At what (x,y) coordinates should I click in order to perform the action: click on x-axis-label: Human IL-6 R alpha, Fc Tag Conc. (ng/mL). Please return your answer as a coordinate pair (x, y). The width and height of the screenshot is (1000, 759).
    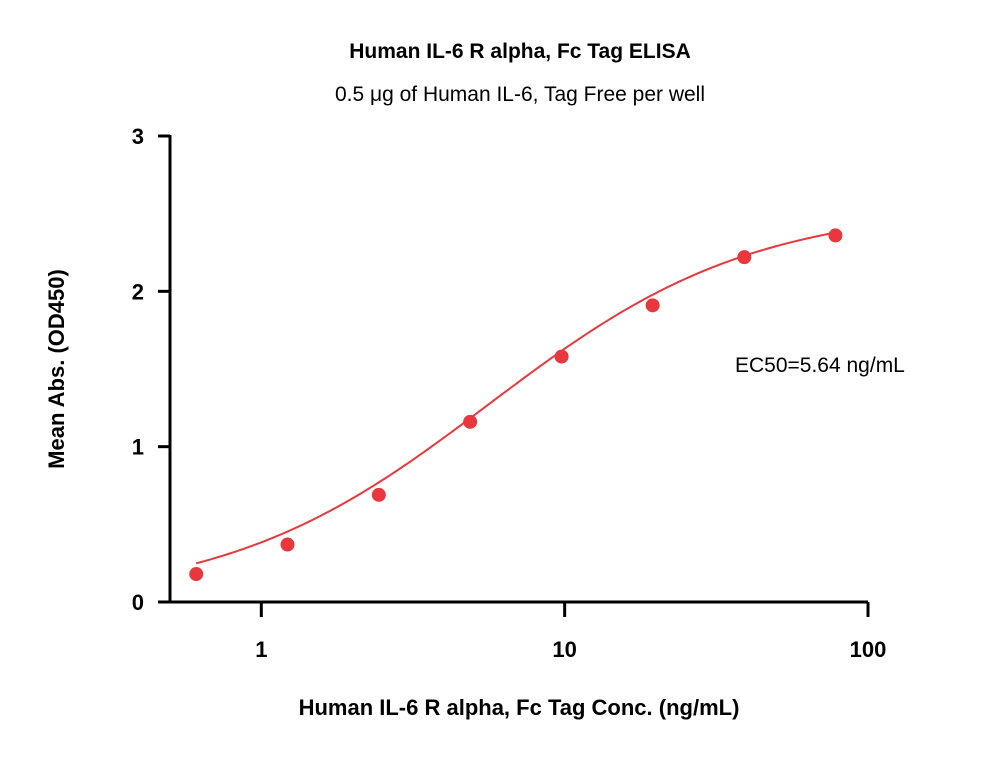
    Looking at the image, I should click on (519, 707).